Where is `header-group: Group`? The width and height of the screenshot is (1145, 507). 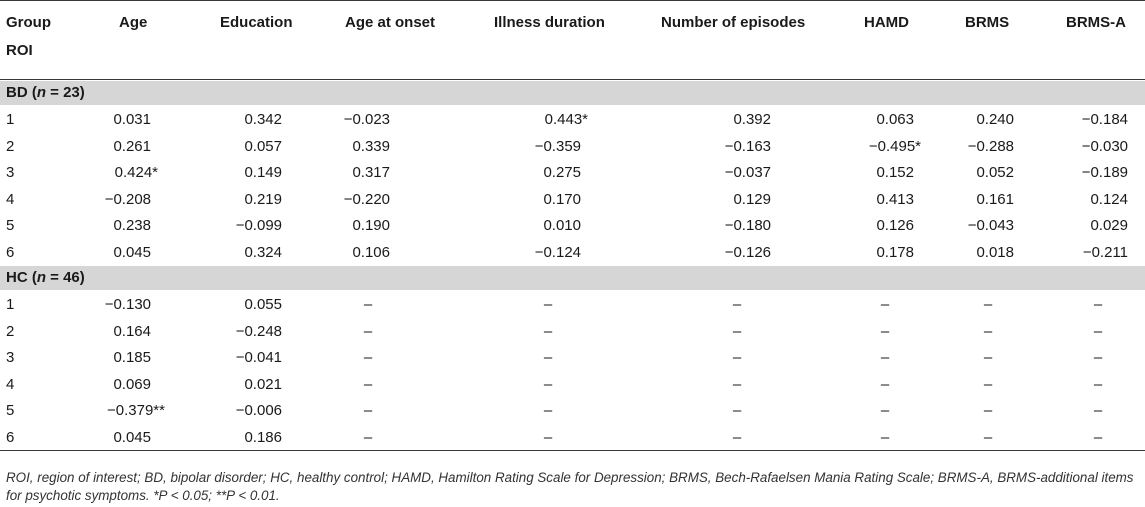 header-group: Group is located at coordinates (28, 22).